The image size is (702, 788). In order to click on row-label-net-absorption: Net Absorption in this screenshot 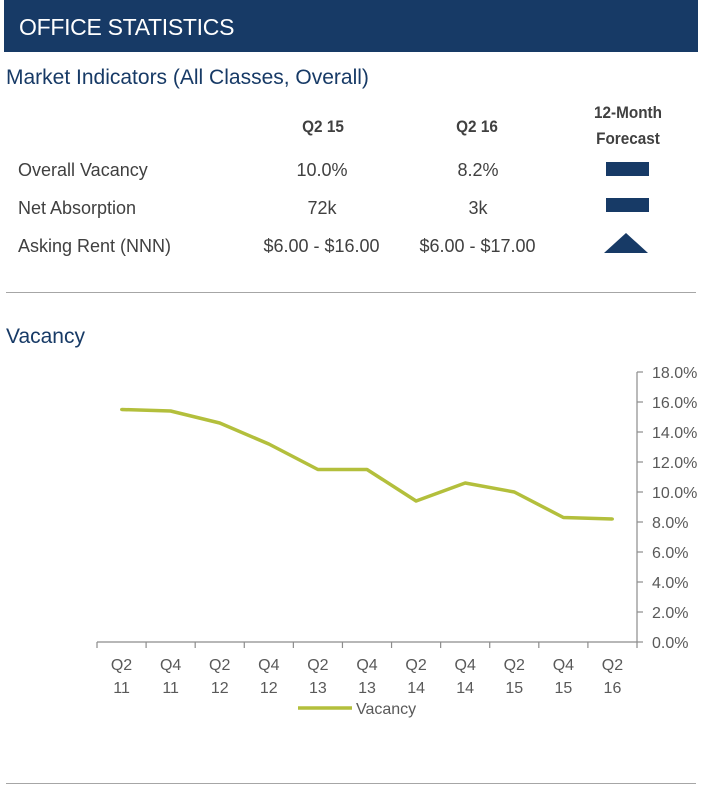, I will do `click(77, 208)`.